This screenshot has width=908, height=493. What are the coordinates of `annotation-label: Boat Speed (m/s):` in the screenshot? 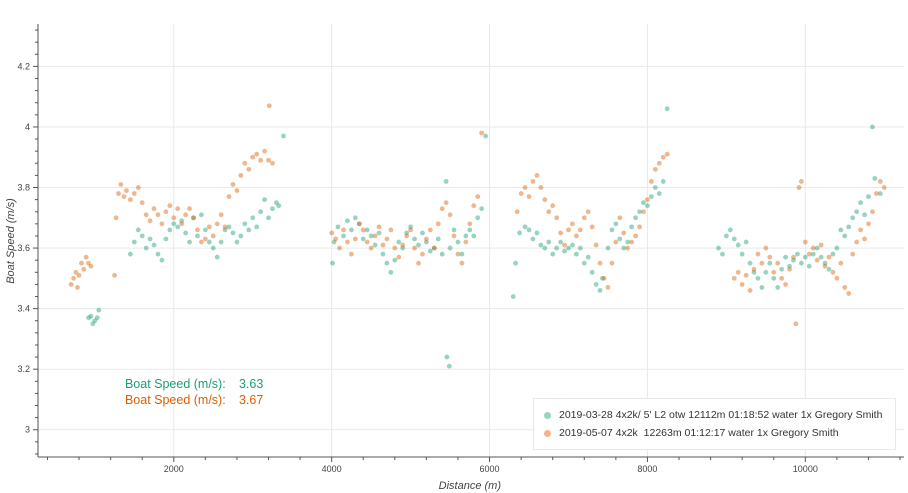 It's located at (175, 400).